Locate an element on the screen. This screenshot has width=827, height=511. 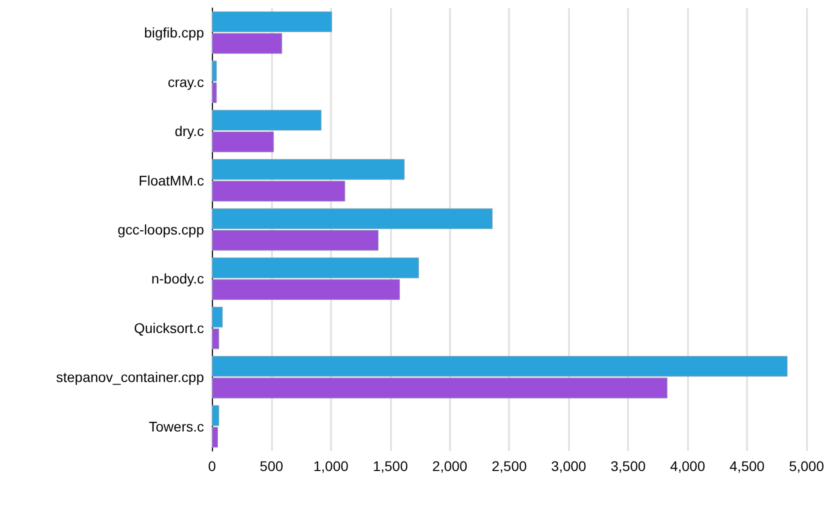
y-tick-label: cray.c is located at coordinates (186, 82).